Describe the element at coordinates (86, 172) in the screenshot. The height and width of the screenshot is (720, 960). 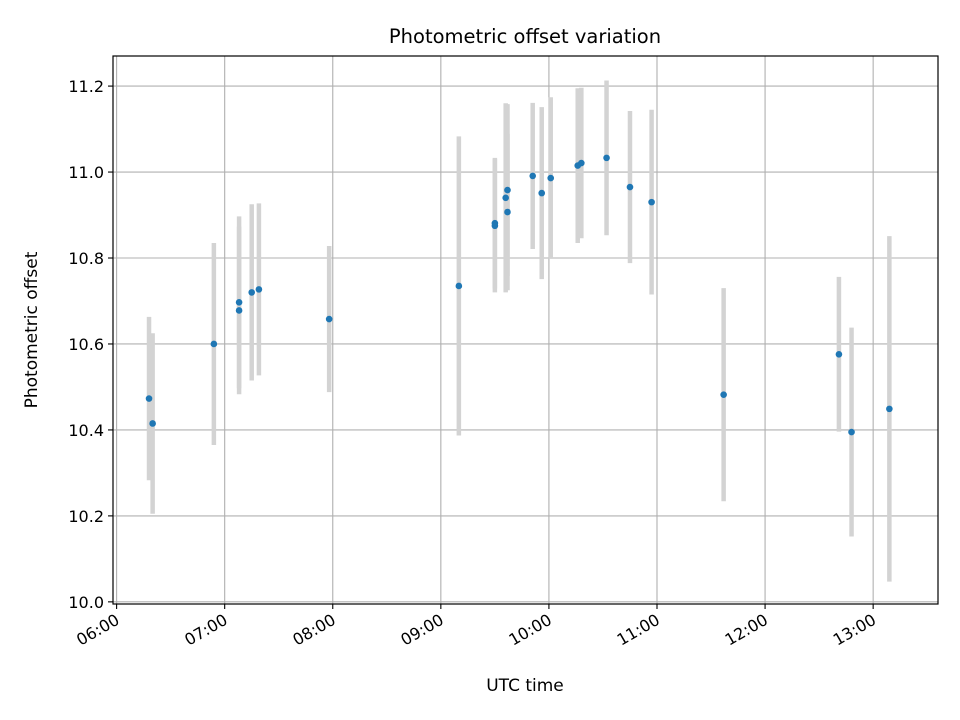
I see `y-tick-label: 11.0` at that location.